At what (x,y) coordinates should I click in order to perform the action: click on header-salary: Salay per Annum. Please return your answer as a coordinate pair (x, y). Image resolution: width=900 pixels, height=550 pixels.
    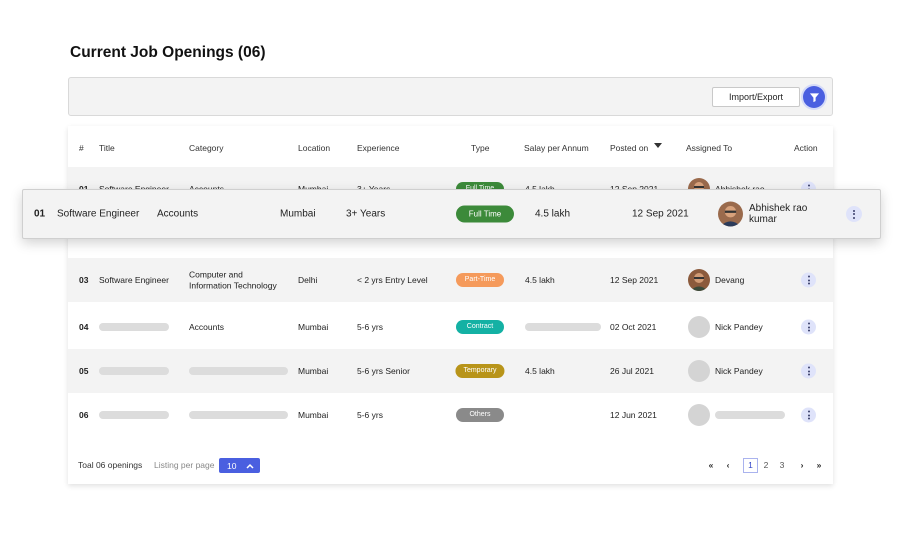
    Looking at the image, I should click on (556, 148).